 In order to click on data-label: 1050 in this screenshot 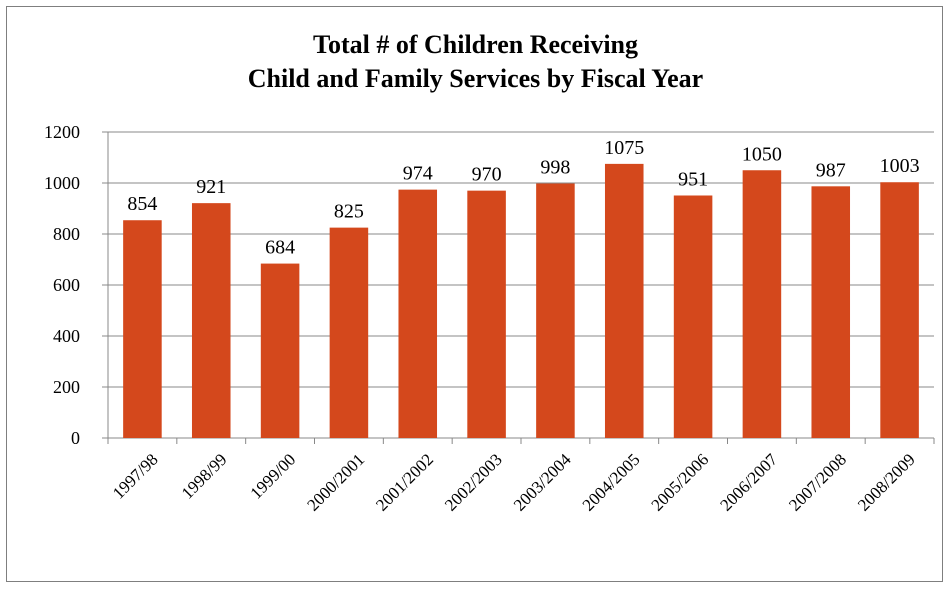, I will do `click(762, 154)`.